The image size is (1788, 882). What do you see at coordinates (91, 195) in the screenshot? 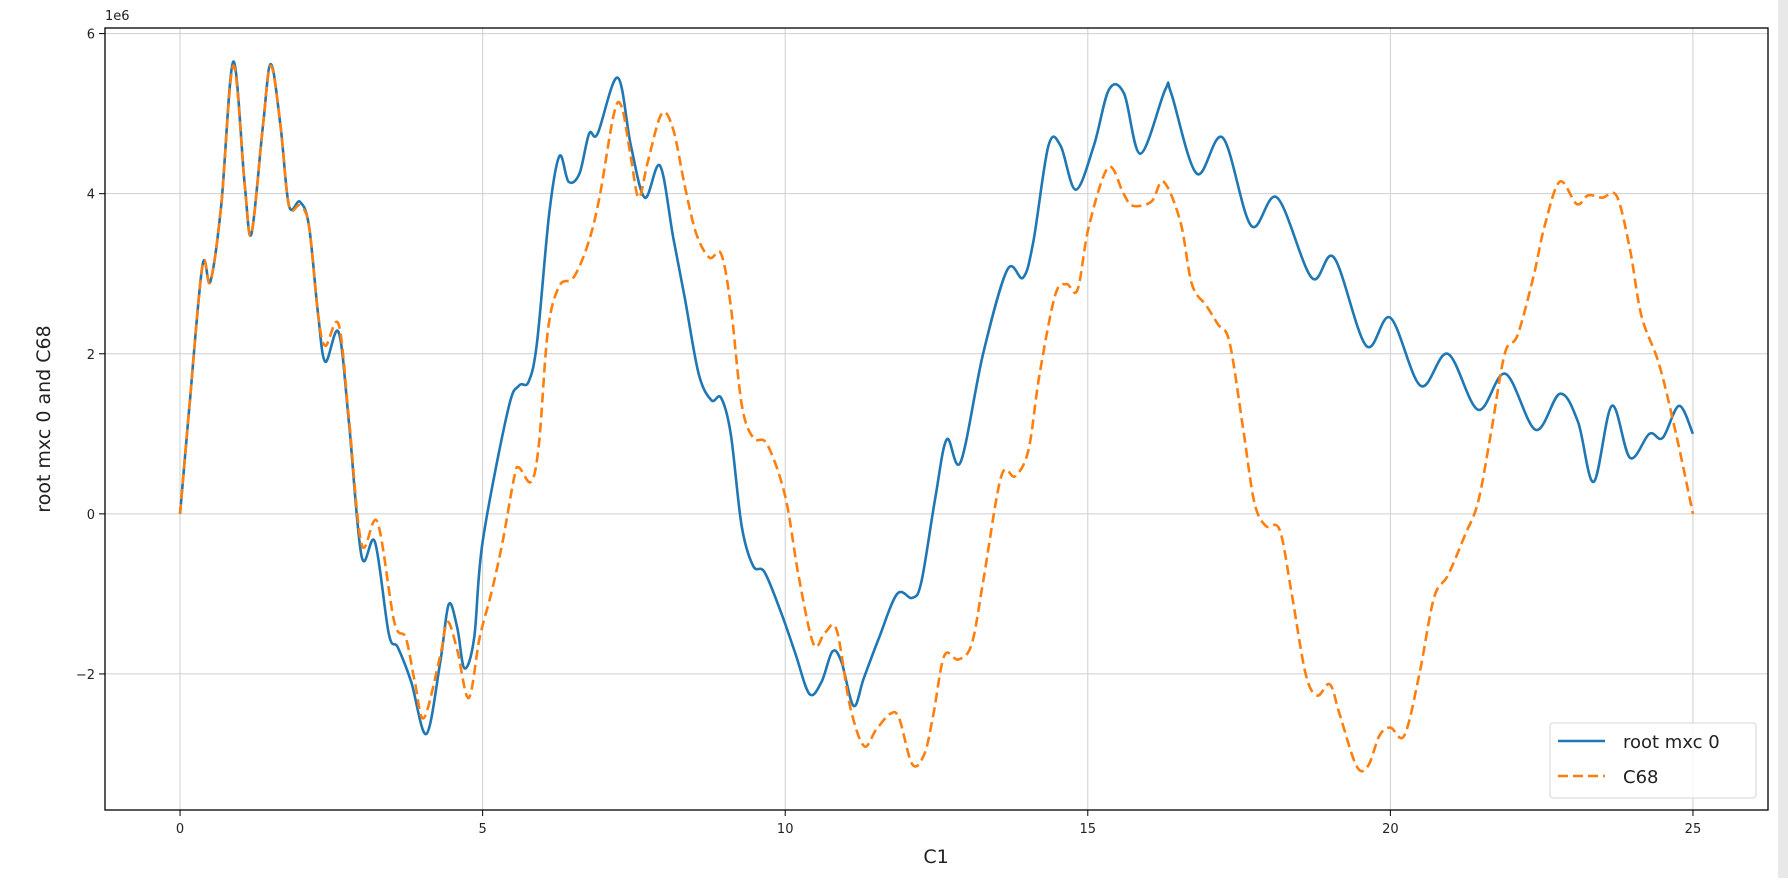
I see `y-tick-label: 4` at bounding box center [91, 195].